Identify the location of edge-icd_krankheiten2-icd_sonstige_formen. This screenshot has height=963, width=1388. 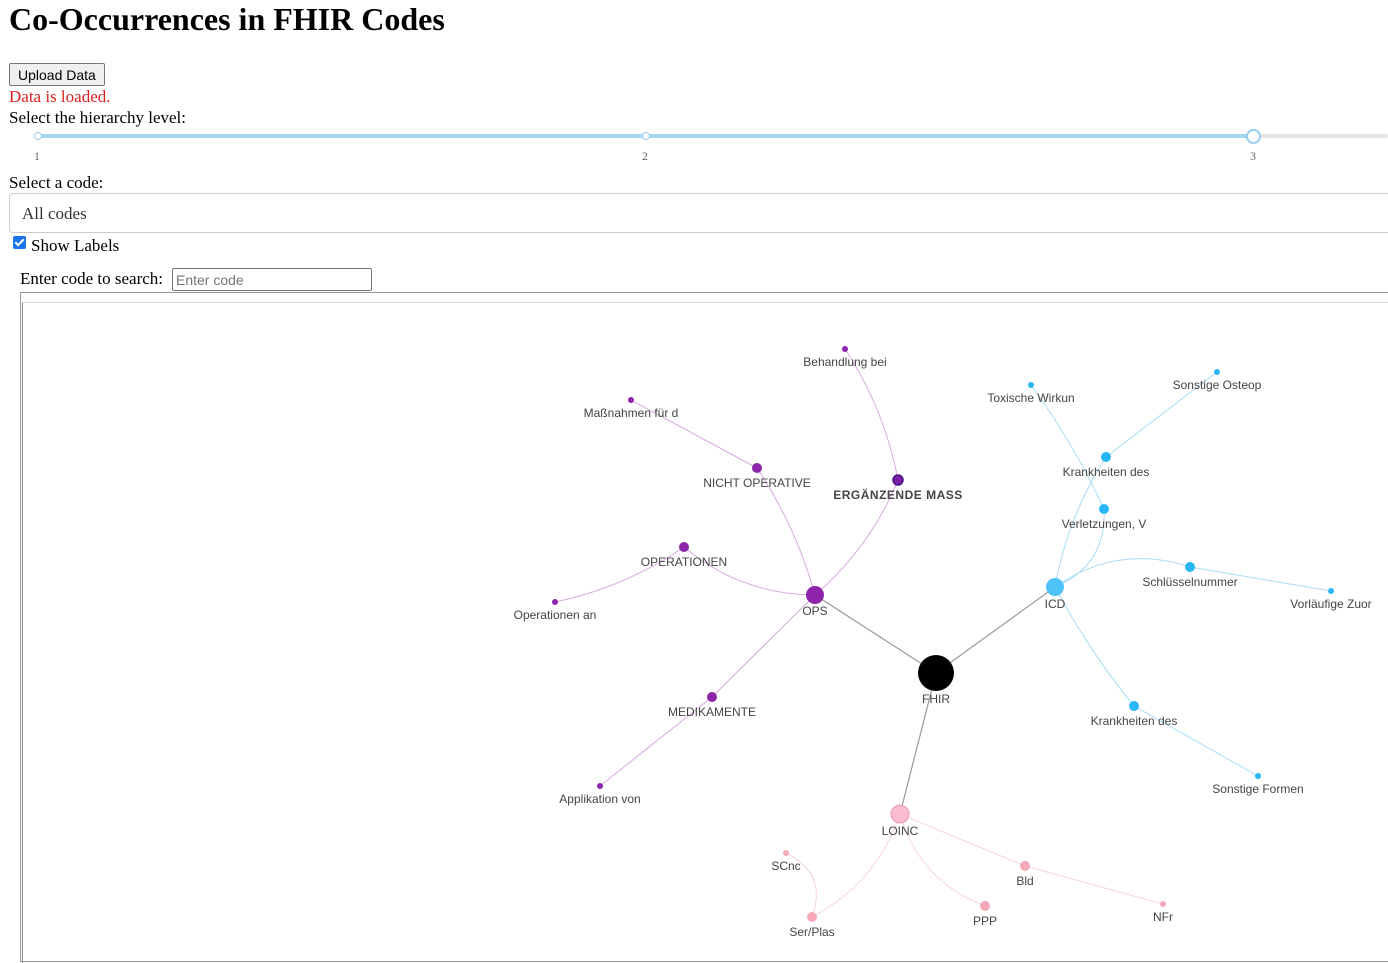
(1196, 741).